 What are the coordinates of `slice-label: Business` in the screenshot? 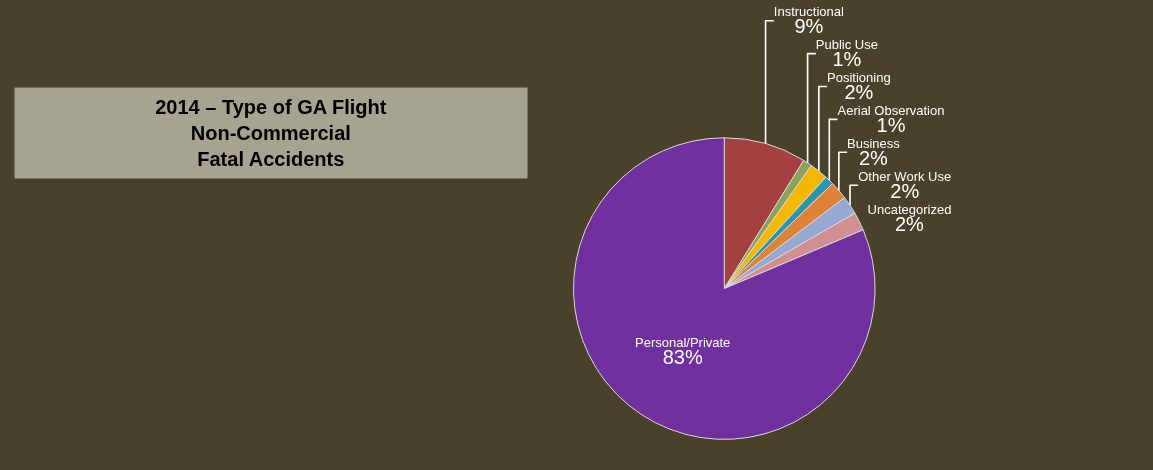 It's located at (874, 143).